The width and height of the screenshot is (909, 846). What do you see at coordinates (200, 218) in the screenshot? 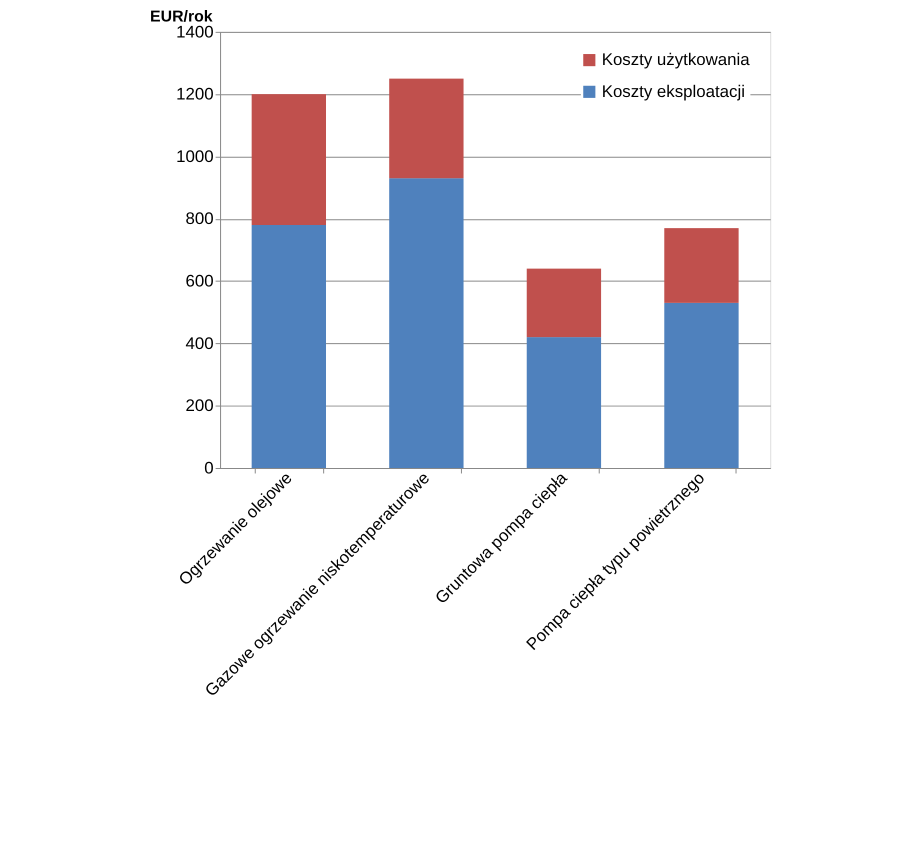
I see `y-tick-label: 800` at bounding box center [200, 218].